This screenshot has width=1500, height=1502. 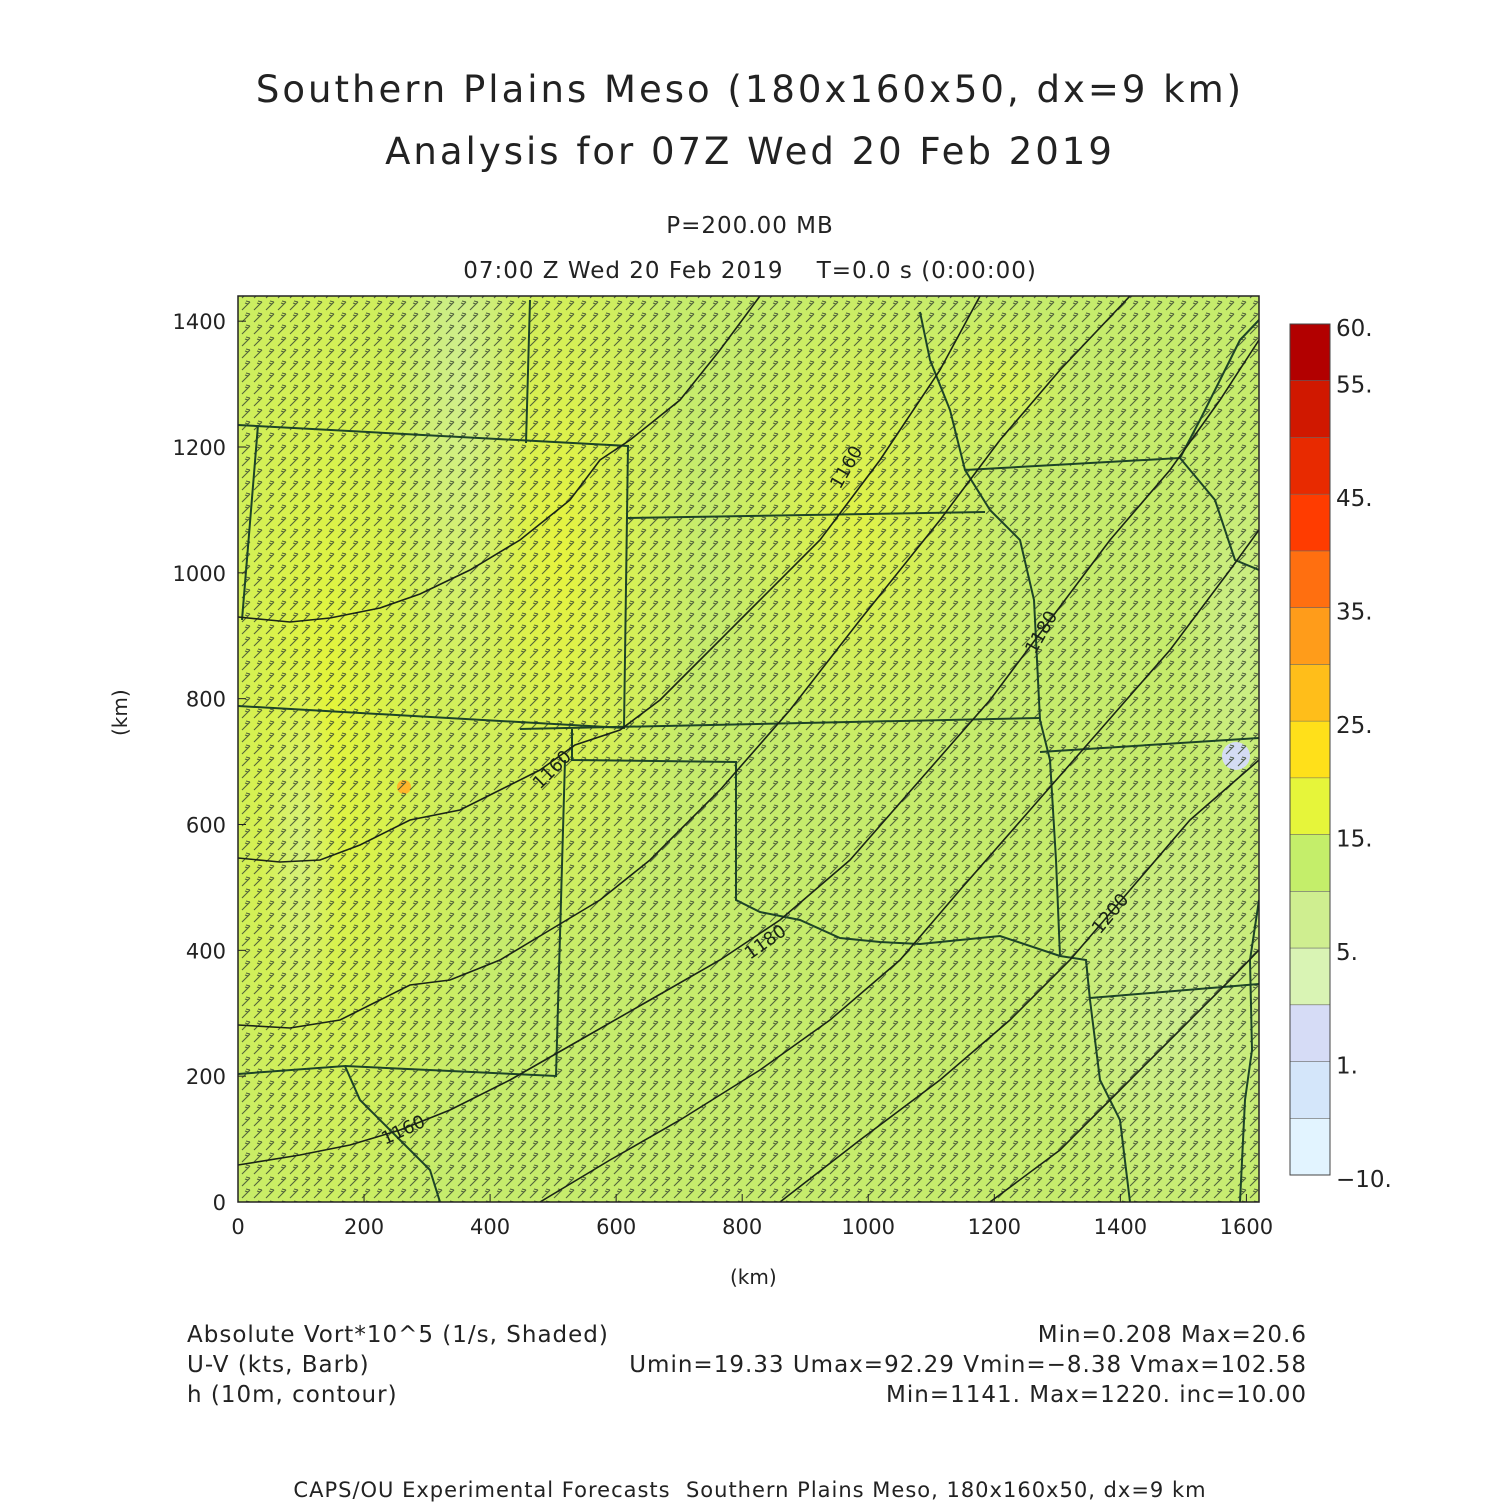 What do you see at coordinates (1354, 726) in the screenshot?
I see `colorbar-label: 25.` at bounding box center [1354, 726].